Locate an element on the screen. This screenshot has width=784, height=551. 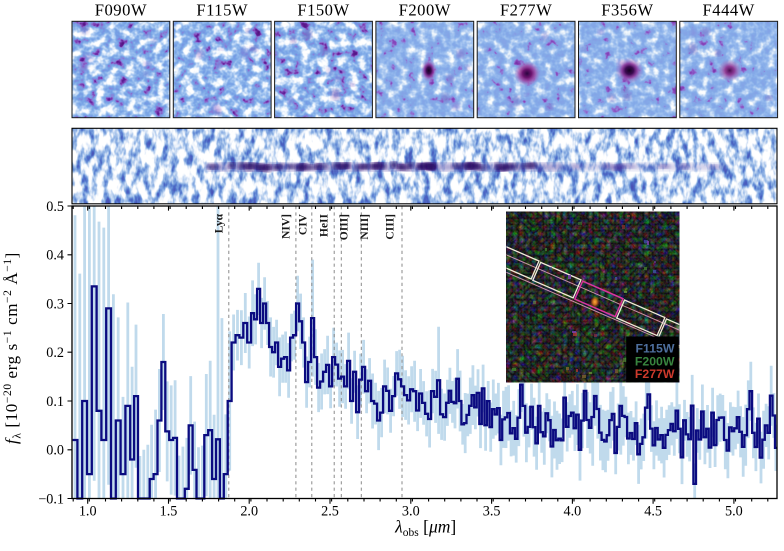
svg-text: HeII is located at coordinates (325, 225).